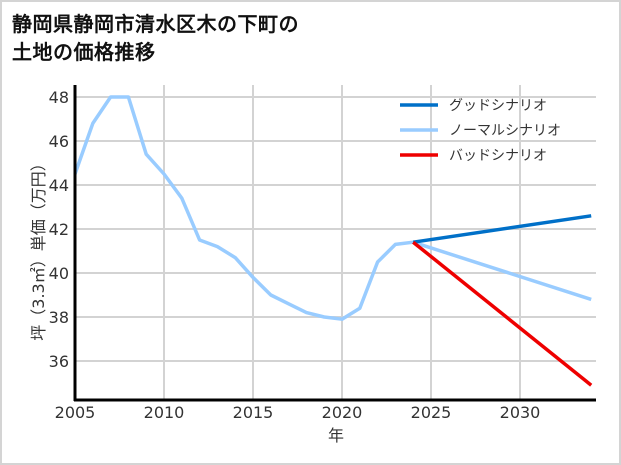 Image resolution: width=621 pixels, height=465 pixels. What do you see at coordinates (59, 317) in the screenshot?
I see `y-tick-label: 38` at bounding box center [59, 317].